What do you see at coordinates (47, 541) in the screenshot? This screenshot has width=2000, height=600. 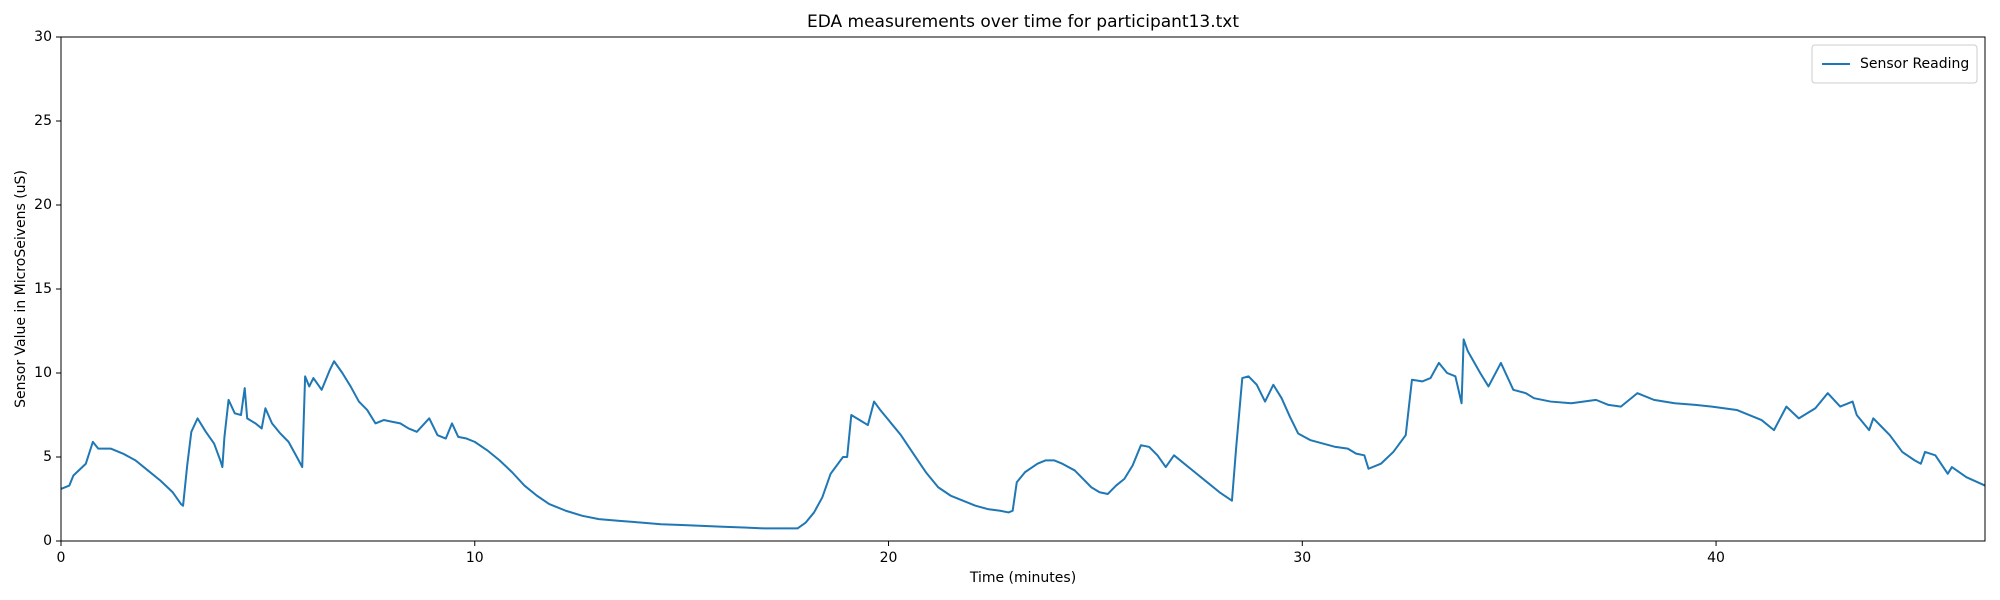 I see `y-tick-label: 0` at bounding box center [47, 541].